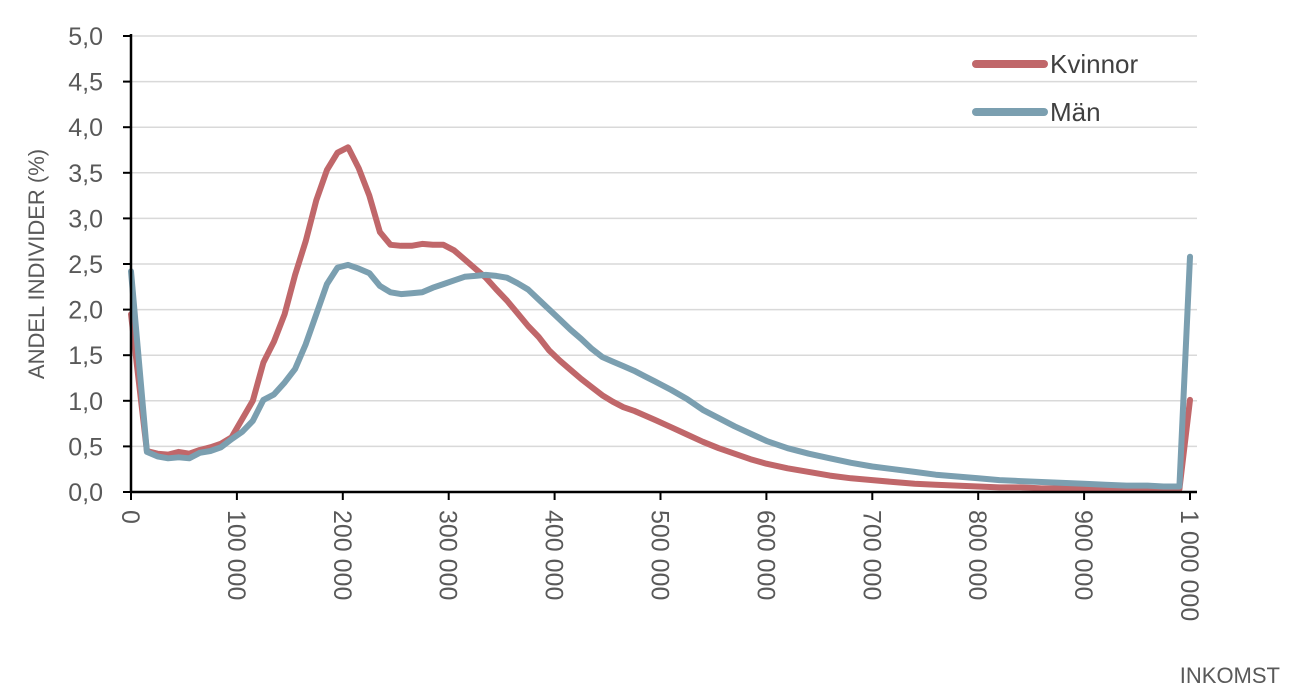 Image resolution: width=1296 pixels, height=699 pixels. I want to click on x-tick-label-6: 600 000, so click(765, 555).